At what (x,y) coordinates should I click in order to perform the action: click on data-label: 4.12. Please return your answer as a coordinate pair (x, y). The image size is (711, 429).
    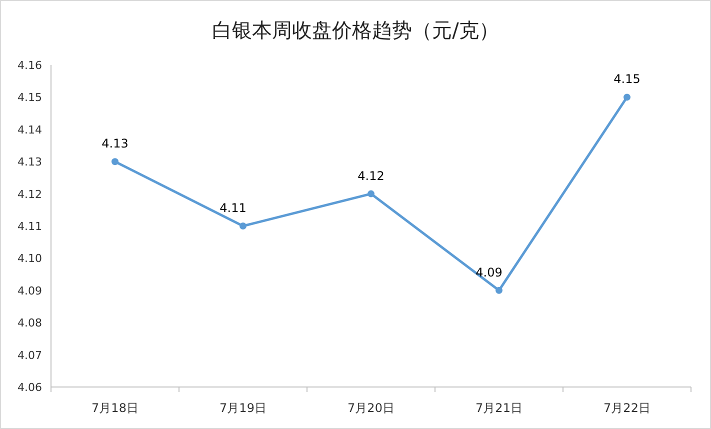
    Looking at the image, I should click on (371, 175).